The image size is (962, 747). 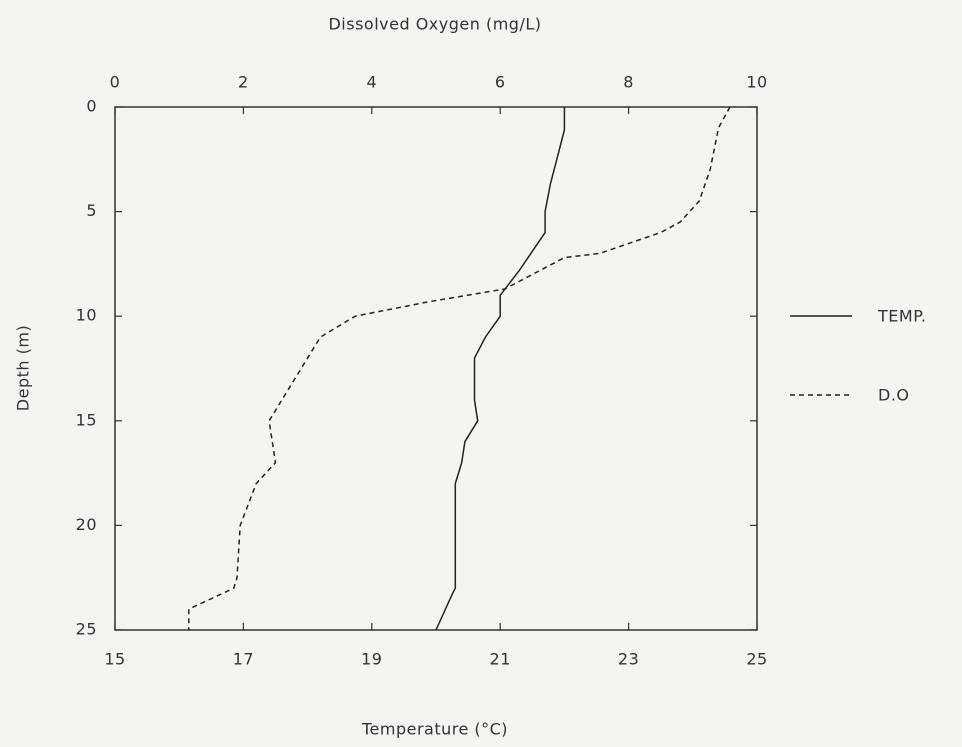 What do you see at coordinates (86, 524) in the screenshot?
I see `y-tick-label: 20` at bounding box center [86, 524].